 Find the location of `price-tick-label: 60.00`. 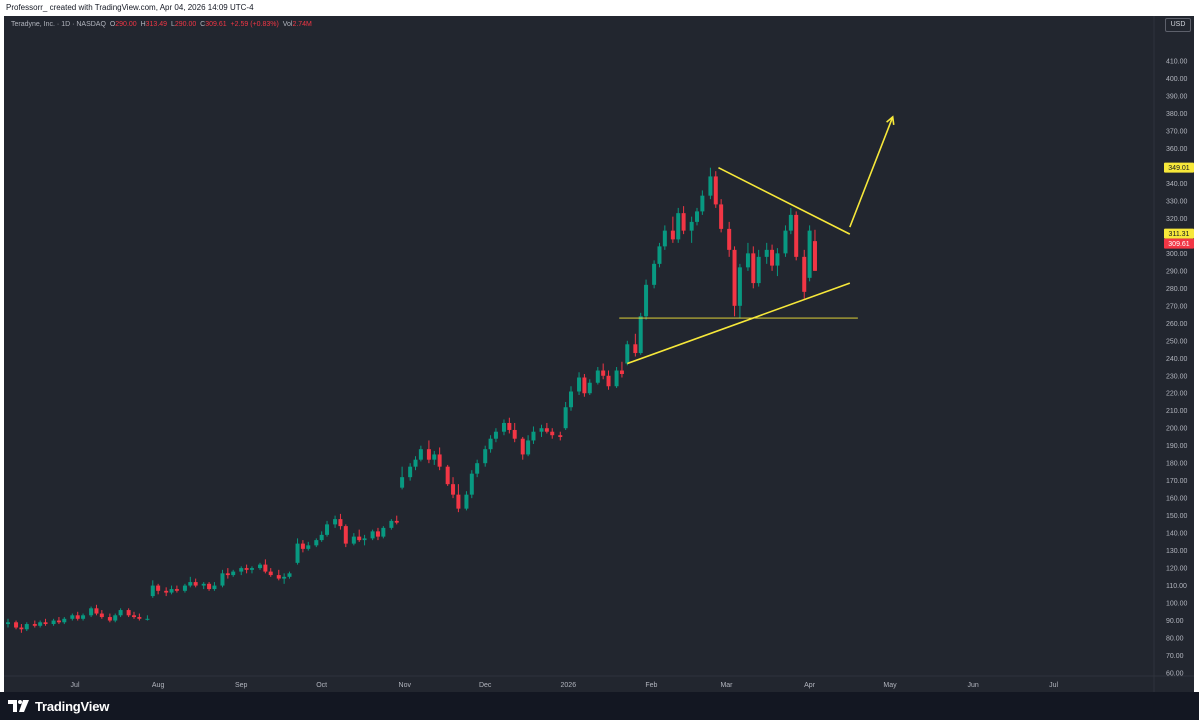

price-tick-label: 60.00 is located at coordinates (1175, 674).